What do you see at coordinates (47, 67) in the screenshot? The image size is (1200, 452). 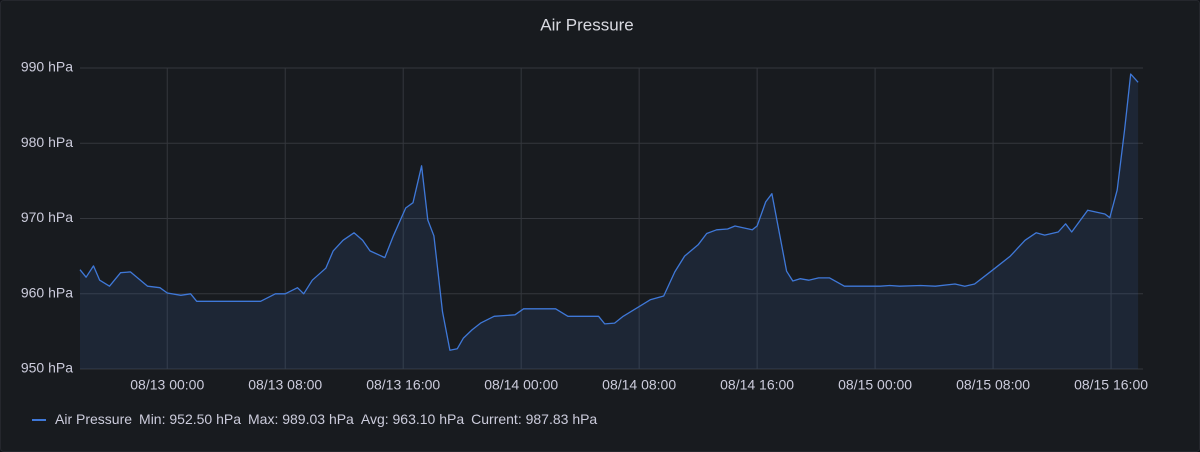 I see `y-tick-label: 990 hPa` at bounding box center [47, 67].